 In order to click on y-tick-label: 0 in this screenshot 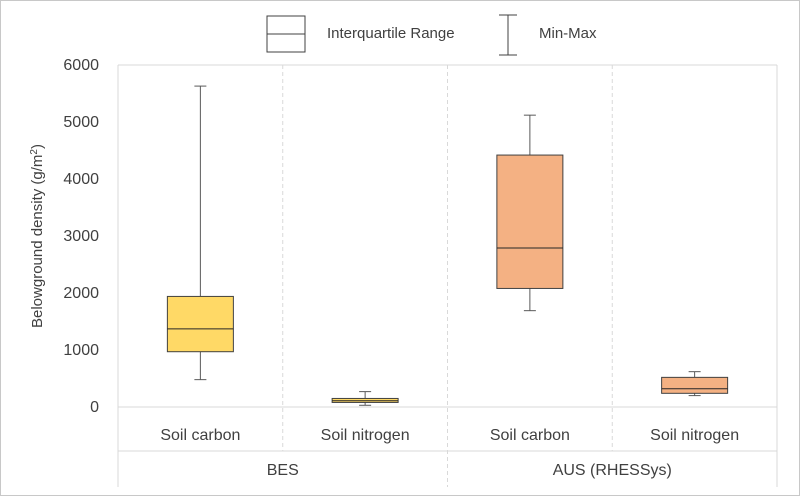, I will do `click(94, 407)`.